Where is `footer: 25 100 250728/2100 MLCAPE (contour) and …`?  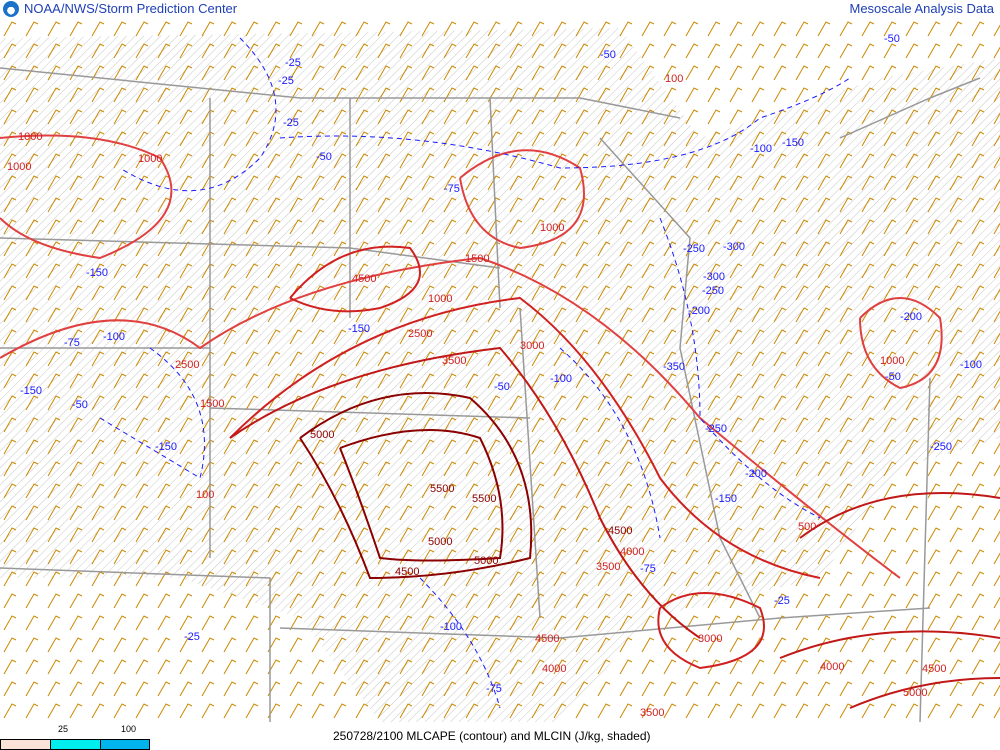 footer: 25 100 250728/2100 MLCAPE (contour) and … is located at coordinates (500, 736).